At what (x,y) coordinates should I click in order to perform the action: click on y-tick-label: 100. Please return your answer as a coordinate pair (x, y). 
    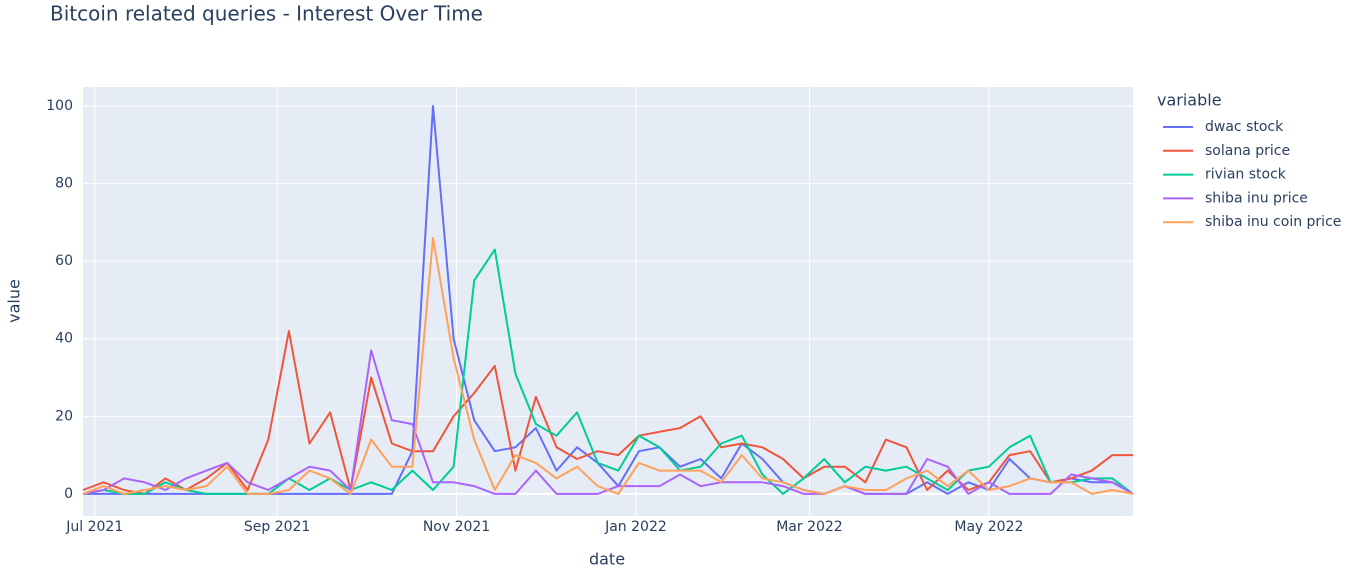
    Looking at the image, I should click on (59, 106).